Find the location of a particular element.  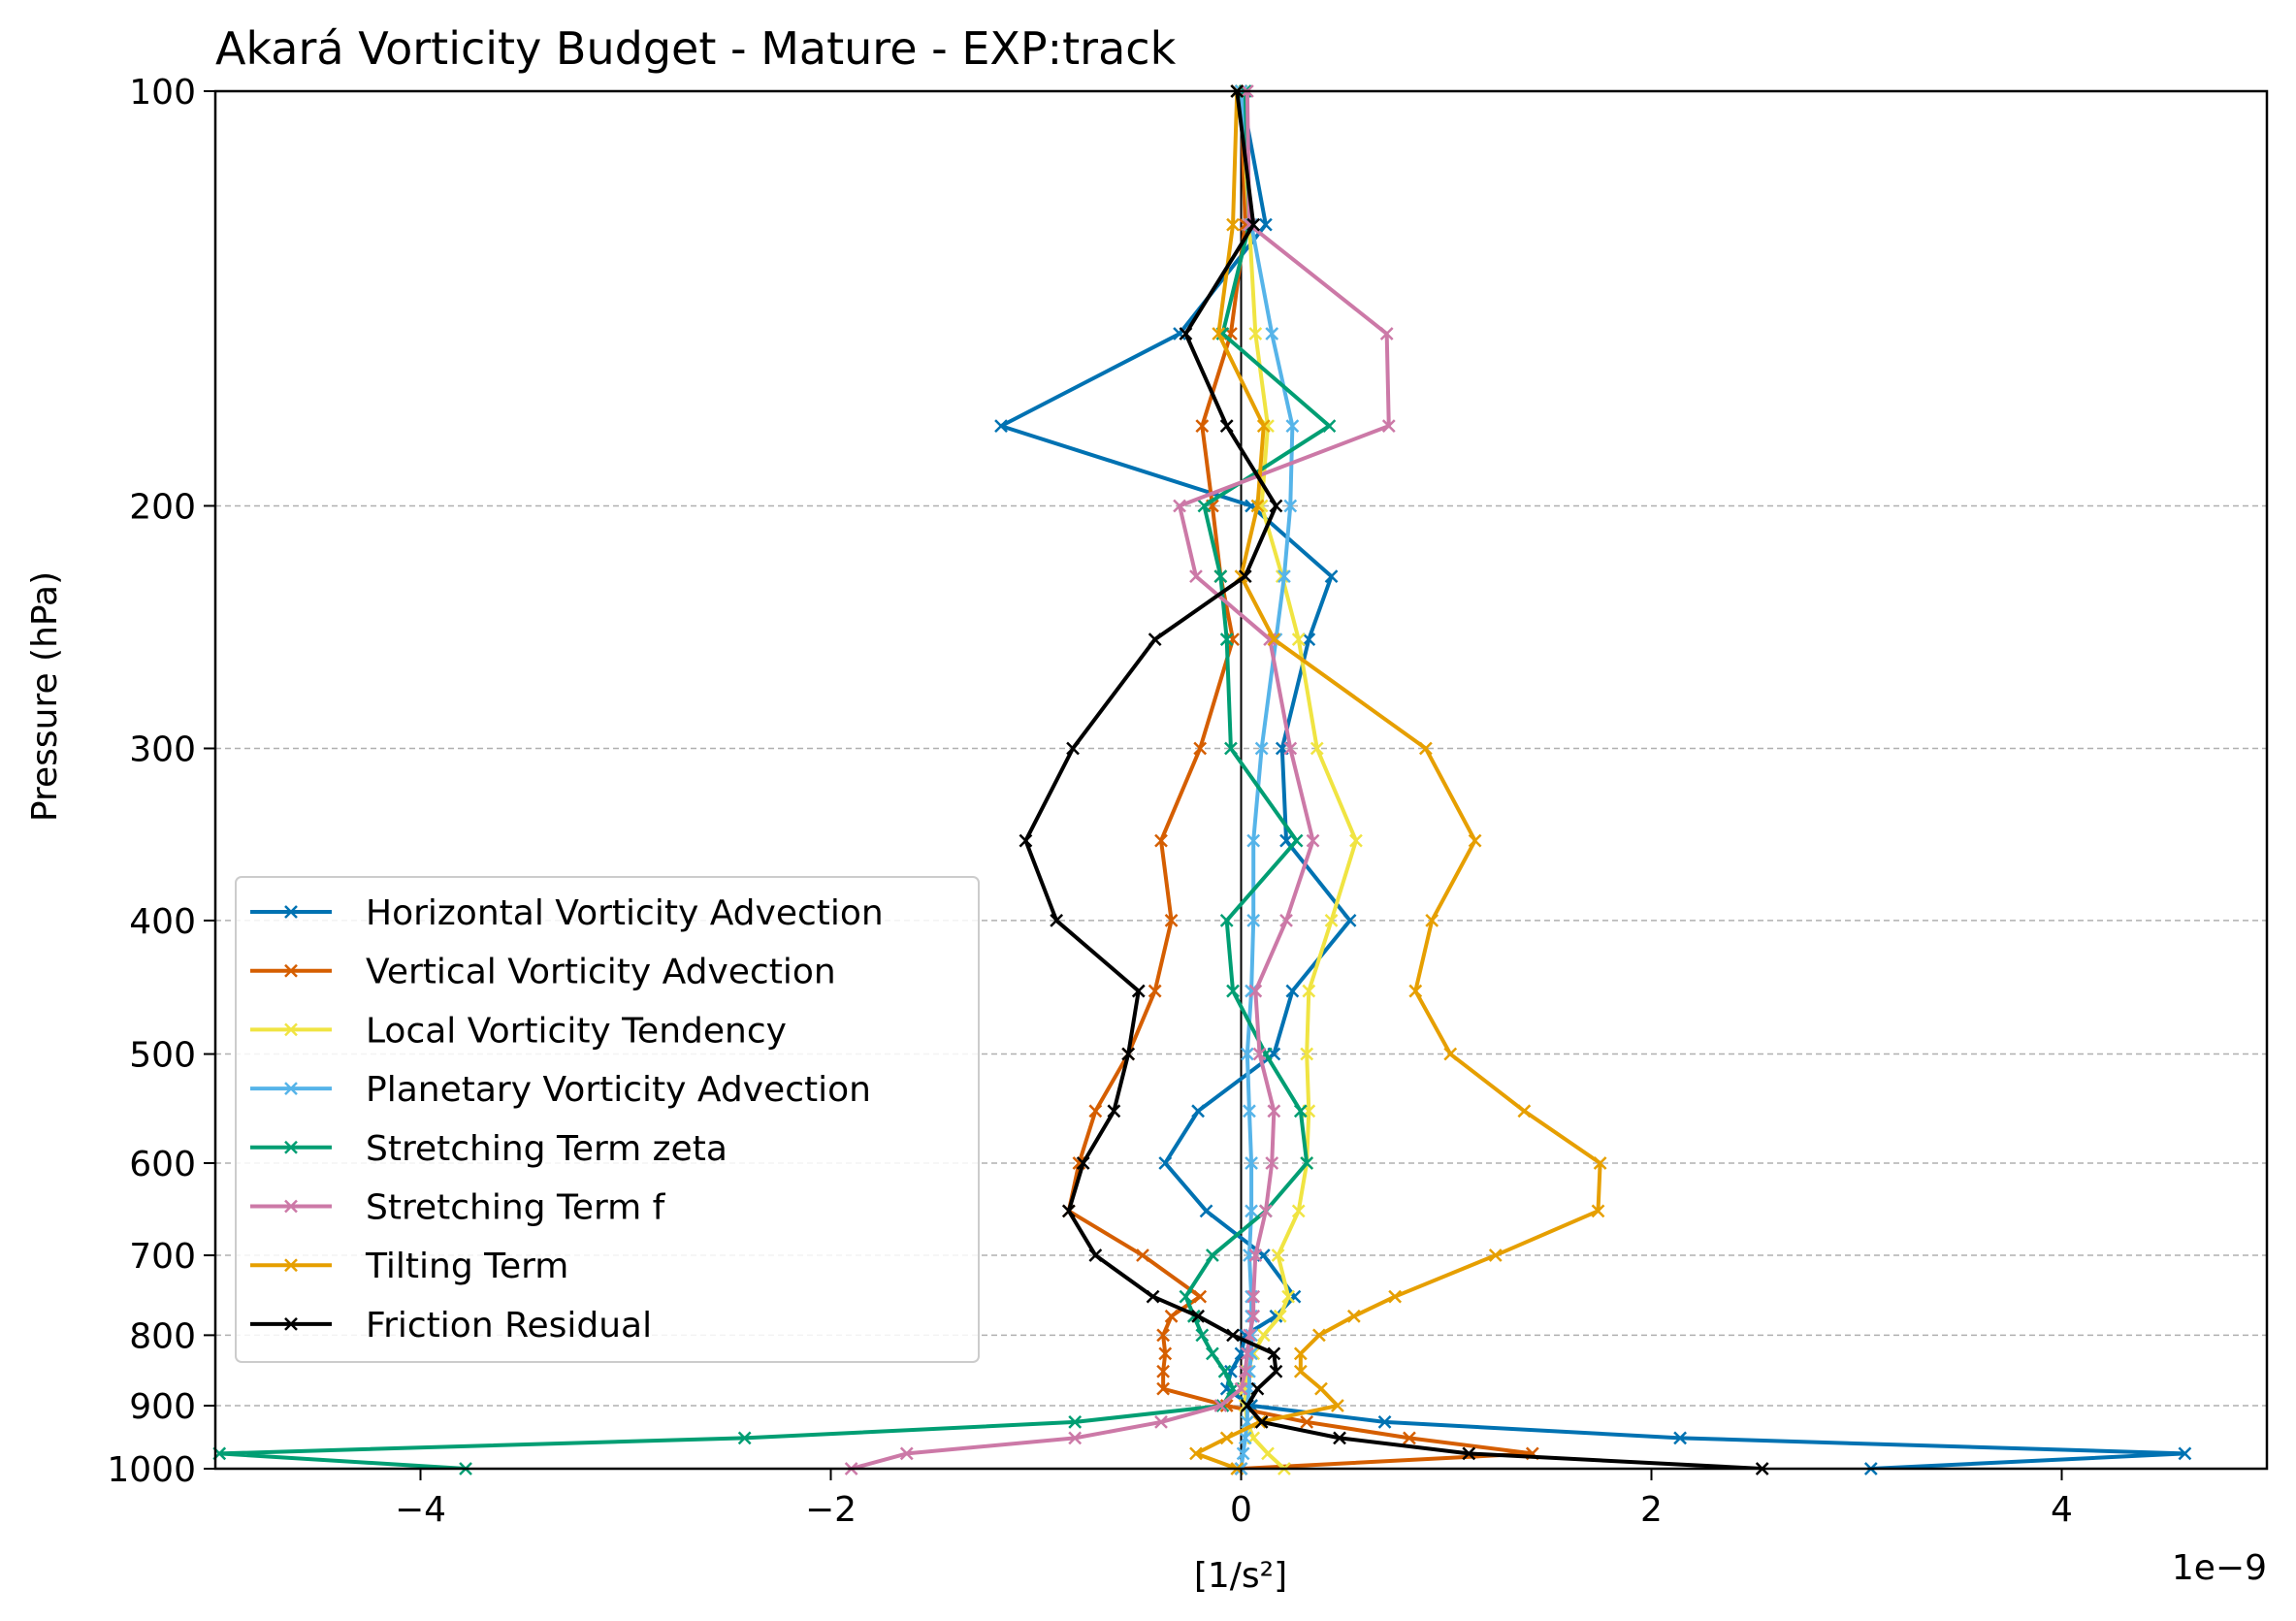

legend-label: Tilting Term is located at coordinates (467, 1267).